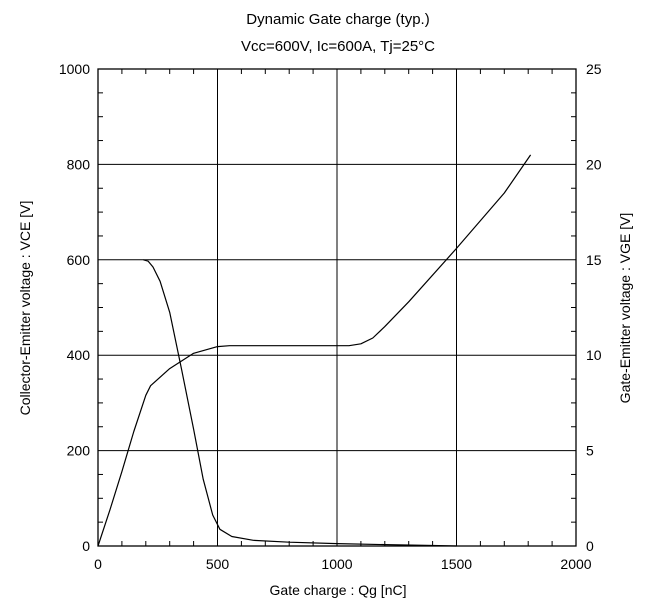  What do you see at coordinates (338, 590) in the screenshot?
I see `x-axis-label: Gate charge : Qg [nC]` at bounding box center [338, 590].